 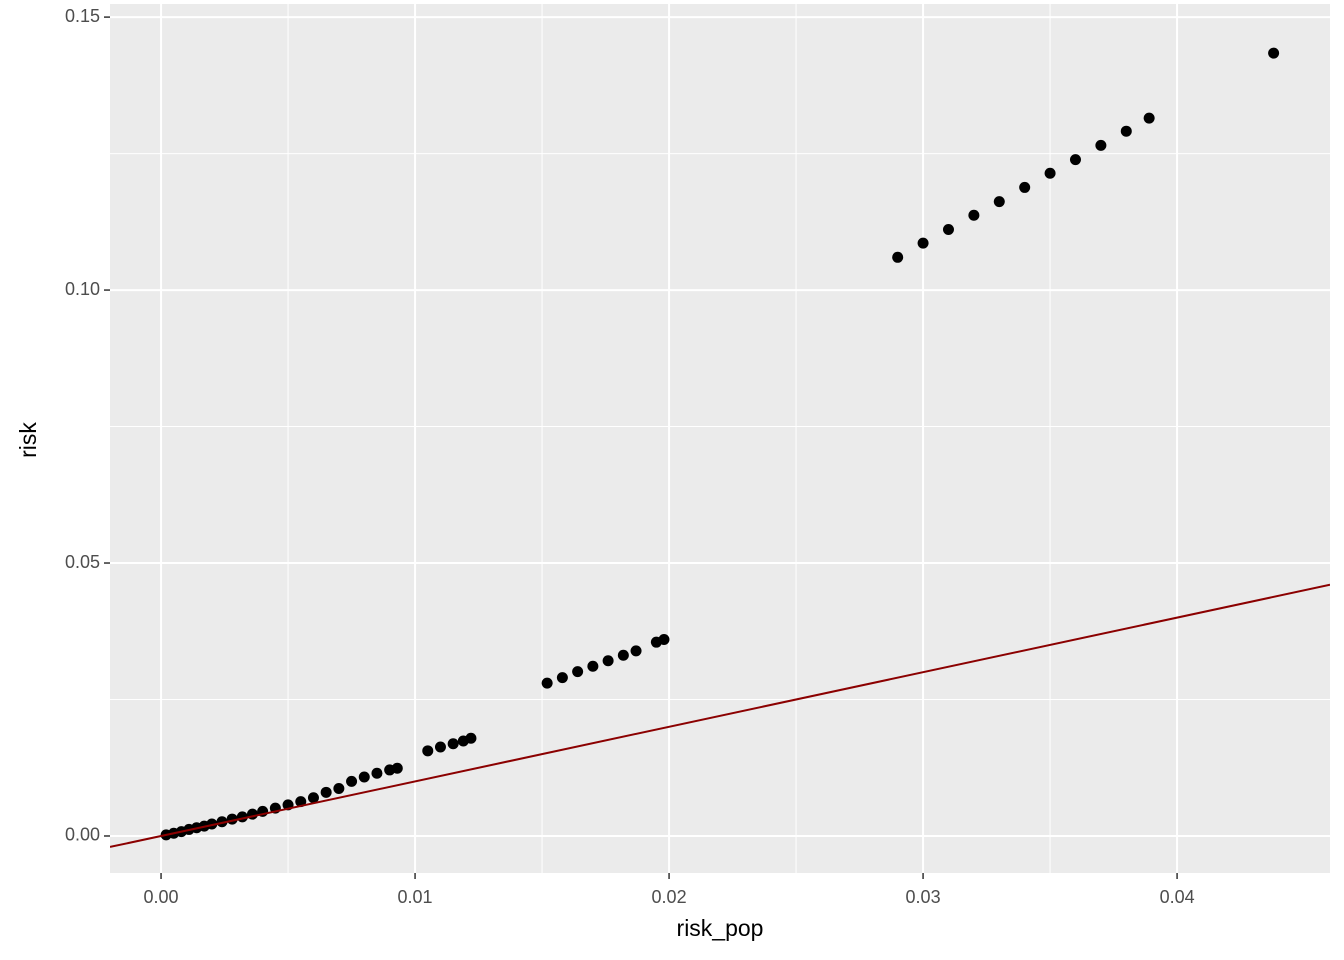 I want to click on x-tick-label: 0.01, so click(x=415, y=897).